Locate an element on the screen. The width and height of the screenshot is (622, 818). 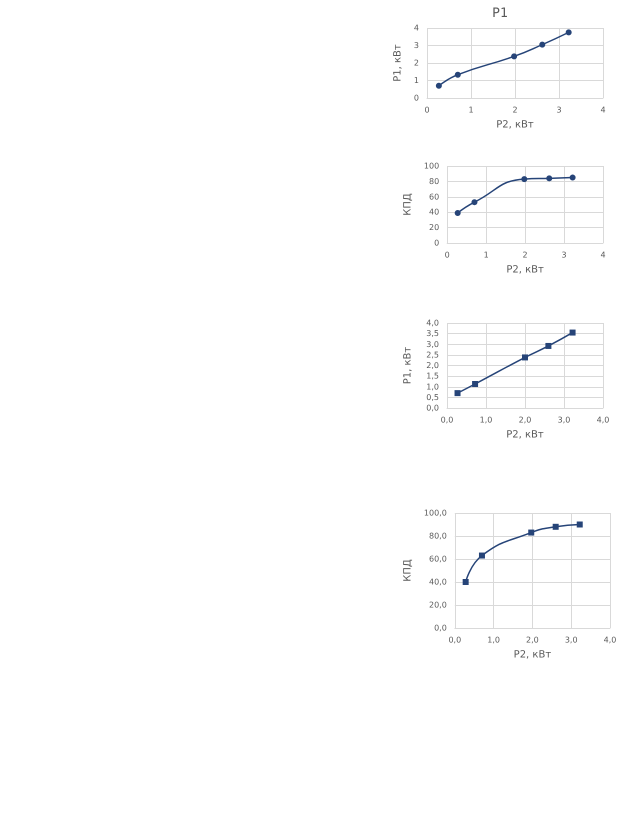
y-tick-label: 2,0 is located at coordinates (432, 365).